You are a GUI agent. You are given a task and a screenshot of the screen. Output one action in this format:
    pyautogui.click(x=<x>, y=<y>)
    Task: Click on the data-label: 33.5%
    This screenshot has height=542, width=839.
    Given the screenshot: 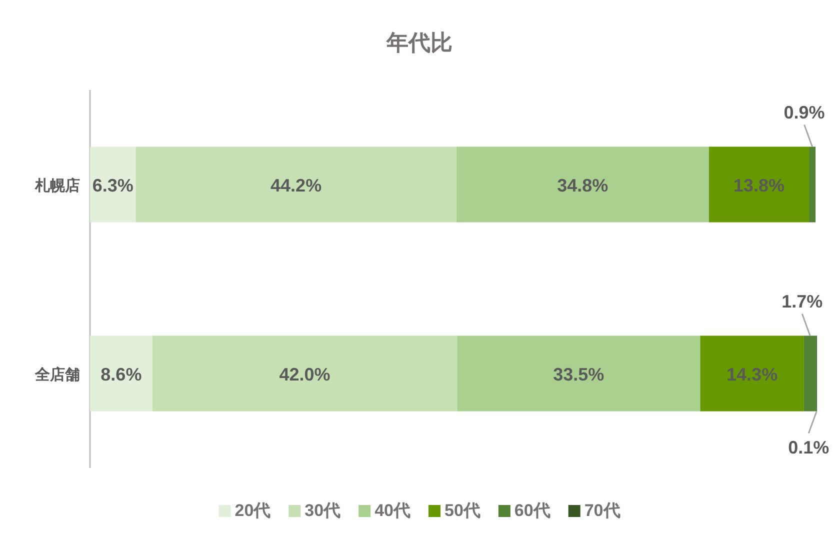 What is the action you would take?
    pyautogui.click(x=578, y=374)
    